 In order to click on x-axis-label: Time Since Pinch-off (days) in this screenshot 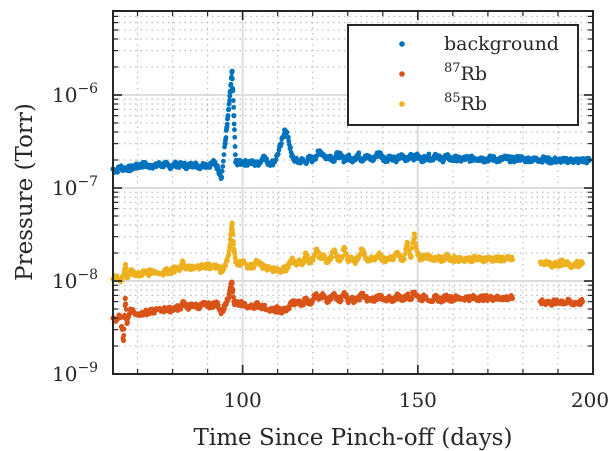, I will do `click(353, 438)`.